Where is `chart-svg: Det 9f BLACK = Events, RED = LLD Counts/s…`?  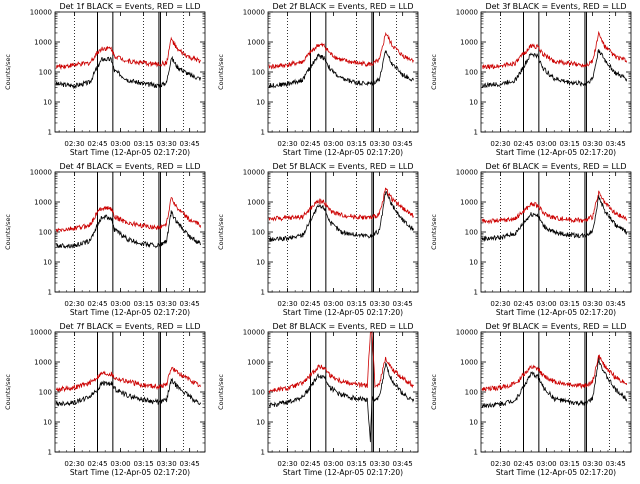
chart-svg: Det 9f BLACK = Events, RED = LLD Counts/s… is located at coordinates (531, 399).